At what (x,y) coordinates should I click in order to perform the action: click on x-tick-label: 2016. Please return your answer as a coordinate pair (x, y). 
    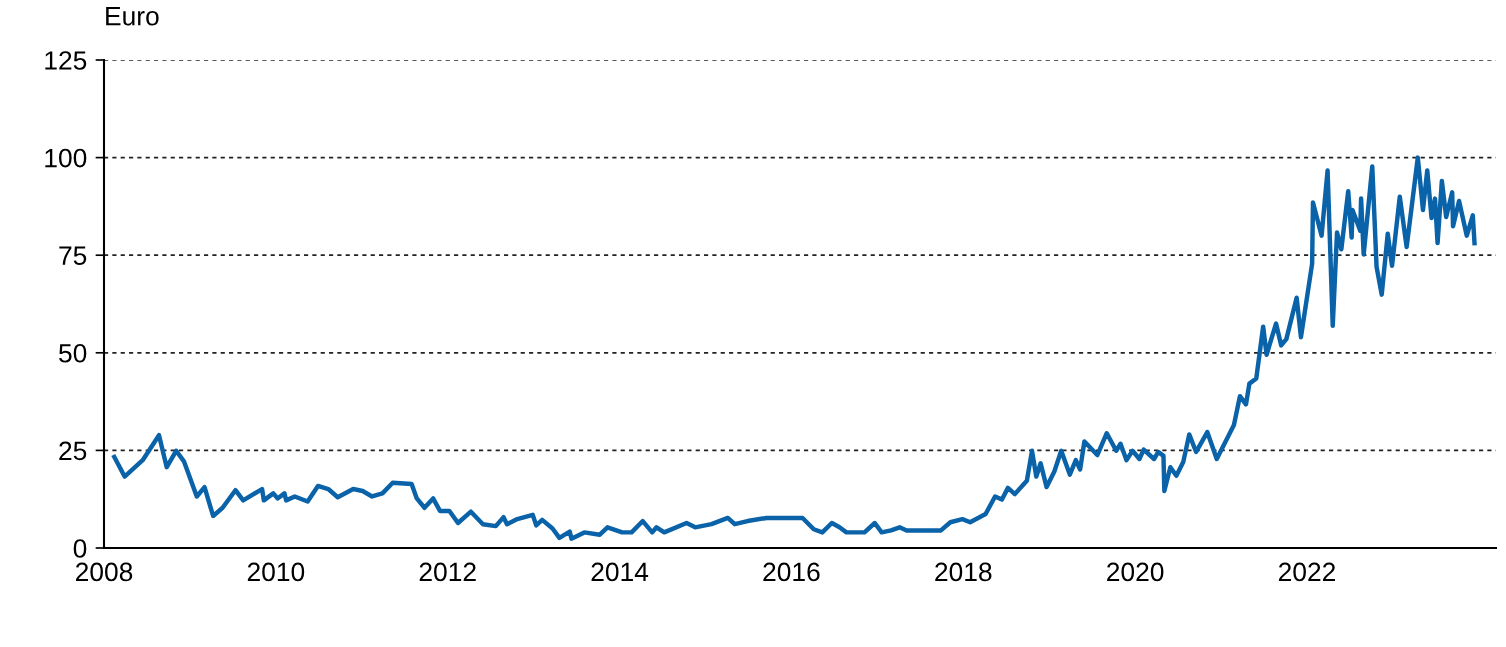
    Looking at the image, I should click on (791, 572).